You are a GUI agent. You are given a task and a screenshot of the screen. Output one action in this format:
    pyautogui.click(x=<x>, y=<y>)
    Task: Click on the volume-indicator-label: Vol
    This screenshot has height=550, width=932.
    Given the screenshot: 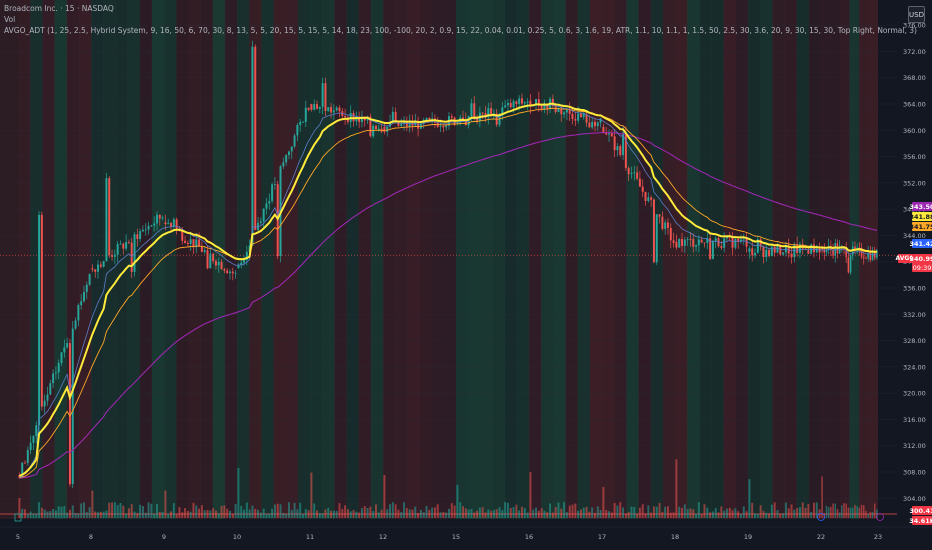 What is the action you would take?
    pyautogui.click(x=10, y=19)
    